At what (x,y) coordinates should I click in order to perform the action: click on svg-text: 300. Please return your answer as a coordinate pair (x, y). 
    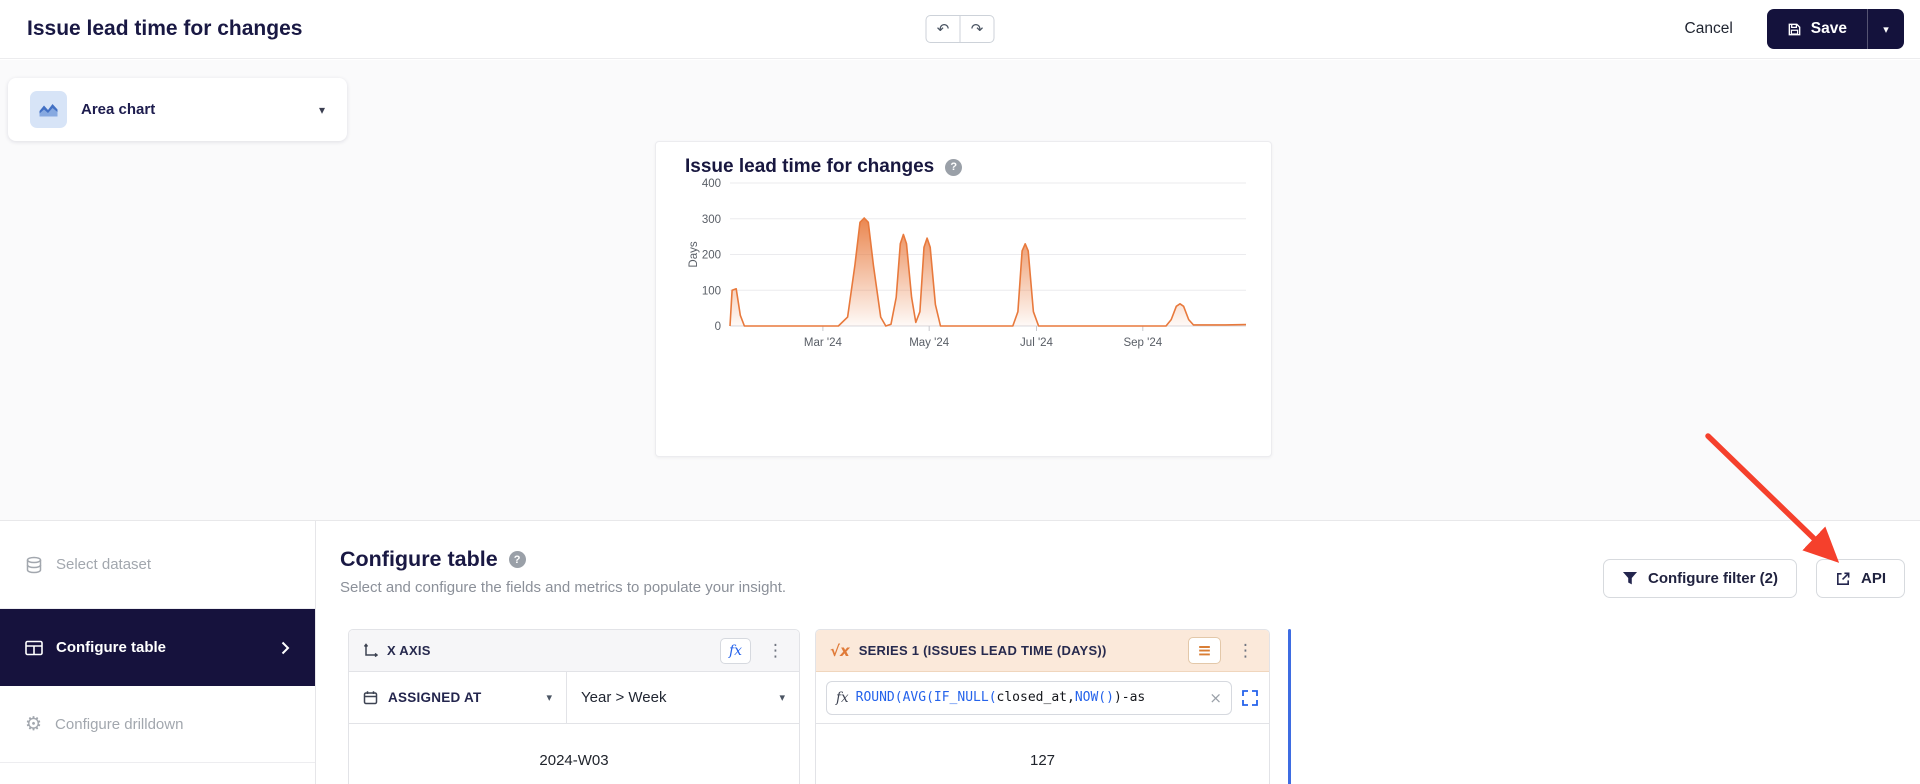
    Looking at the image, I should click on (711, 220).